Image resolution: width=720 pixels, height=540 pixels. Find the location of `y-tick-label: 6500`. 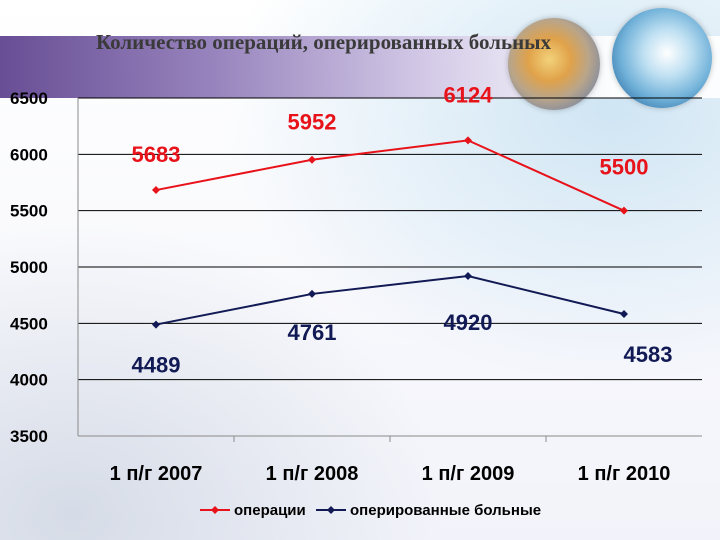

y-tick-label: 6500 is located at coordinates (29, 98).